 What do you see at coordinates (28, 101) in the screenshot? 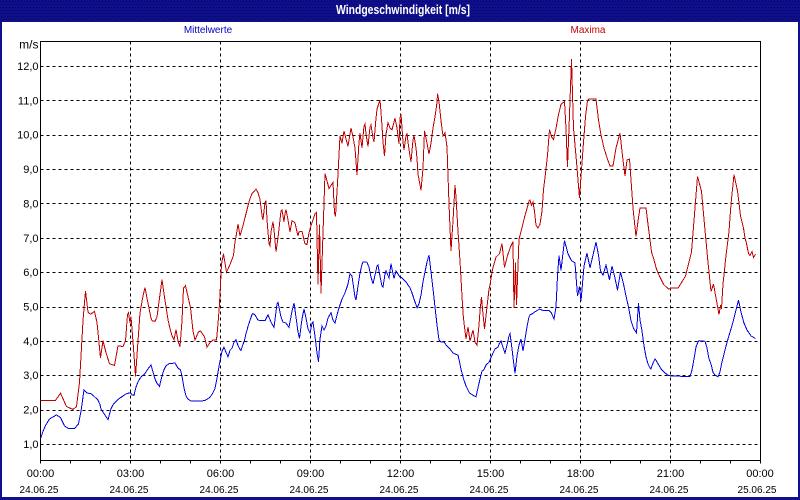
I see `svg-text: 11,0` at bounding box center [28, 101].